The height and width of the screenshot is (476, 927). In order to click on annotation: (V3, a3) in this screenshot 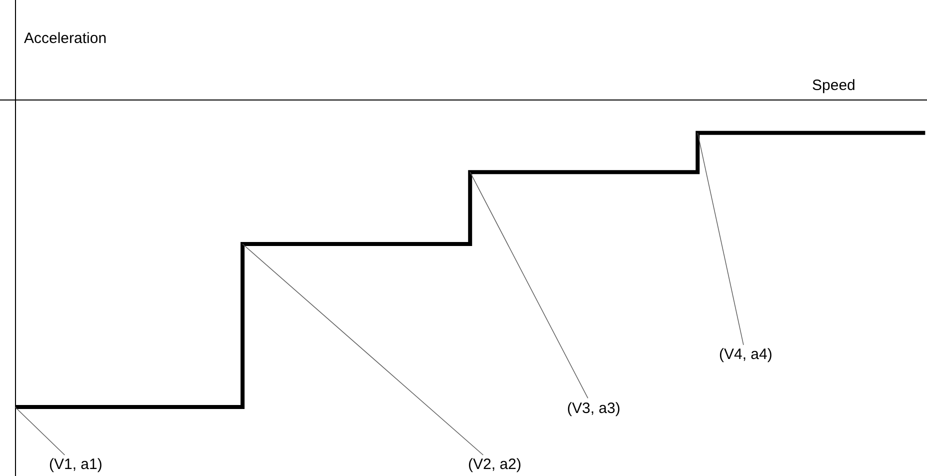, I will do `click(593, 408)`.